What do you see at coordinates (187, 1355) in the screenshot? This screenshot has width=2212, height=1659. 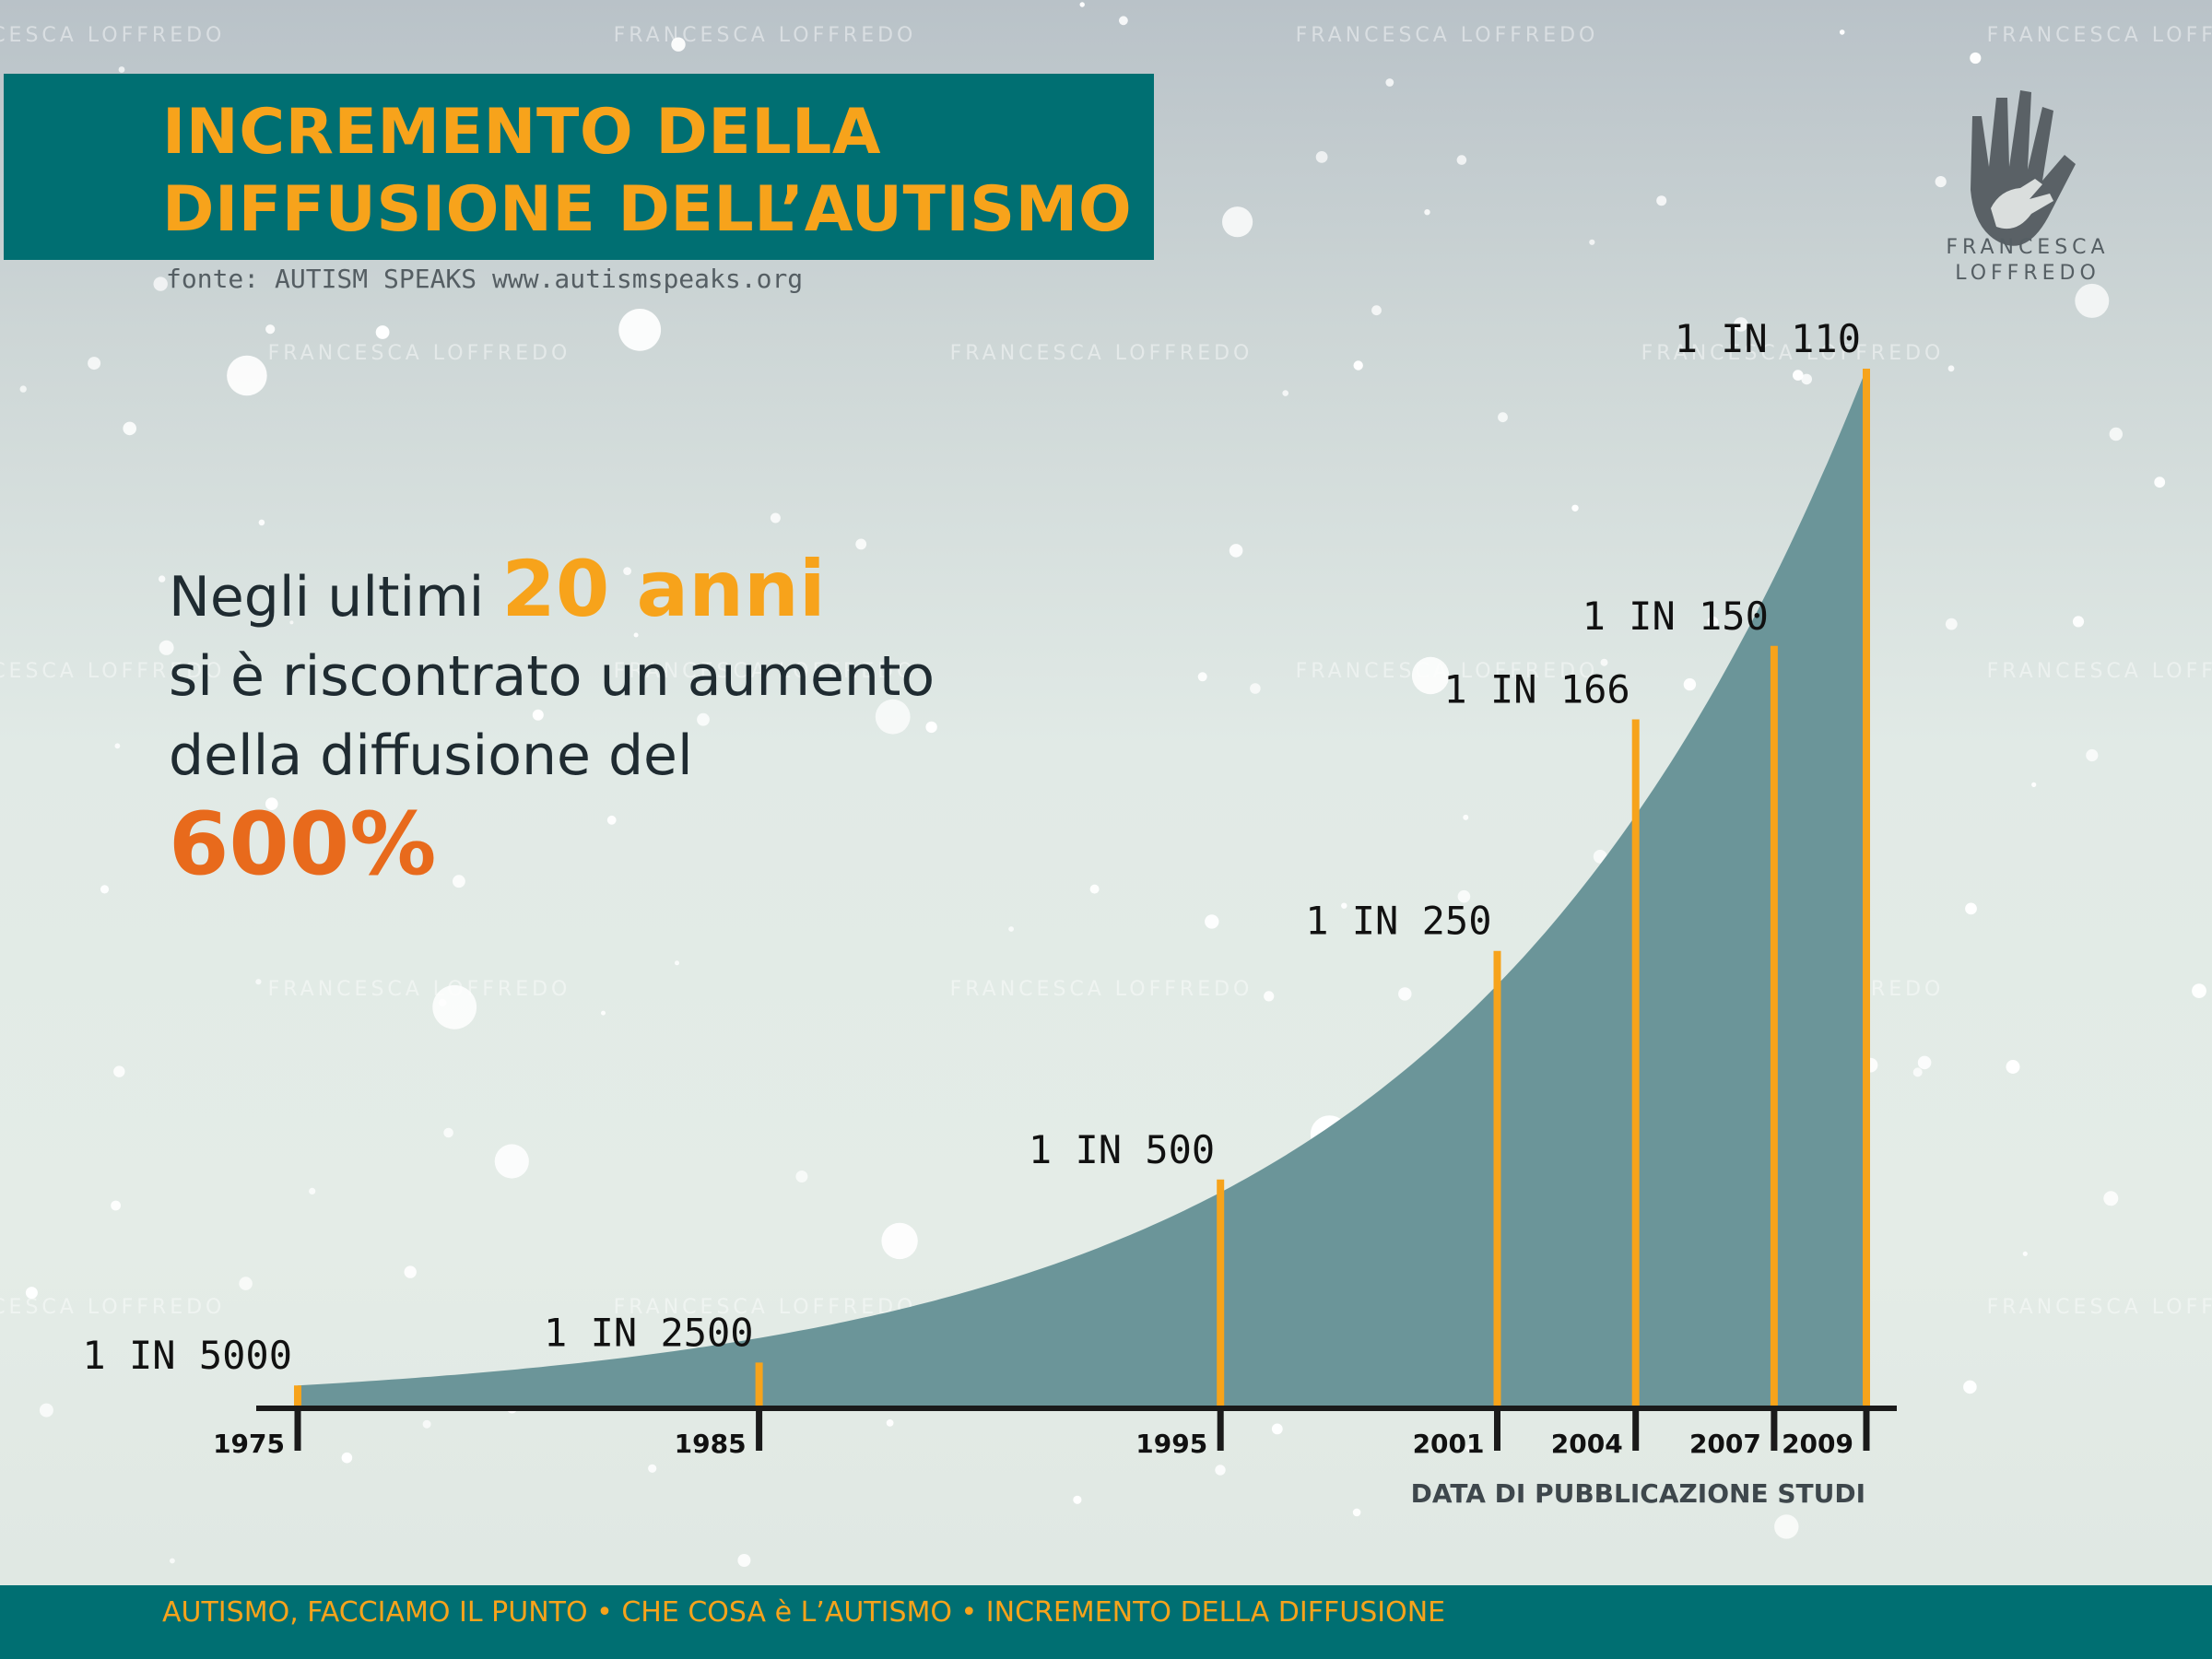 I see `data-label: 1 IN 5000` at bounding box center [187, 1355].